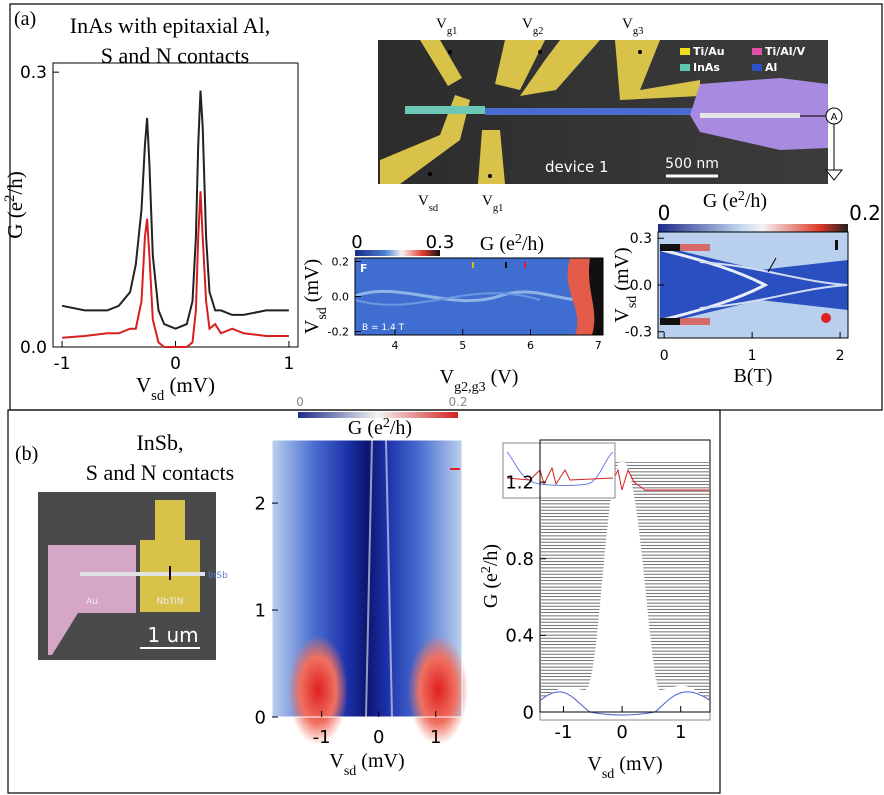 This screenshot has width=884, height=795. Describe the element at coordinates (338, 331) in the screenshot. I see `y-tick-label: -0.2` at that location.